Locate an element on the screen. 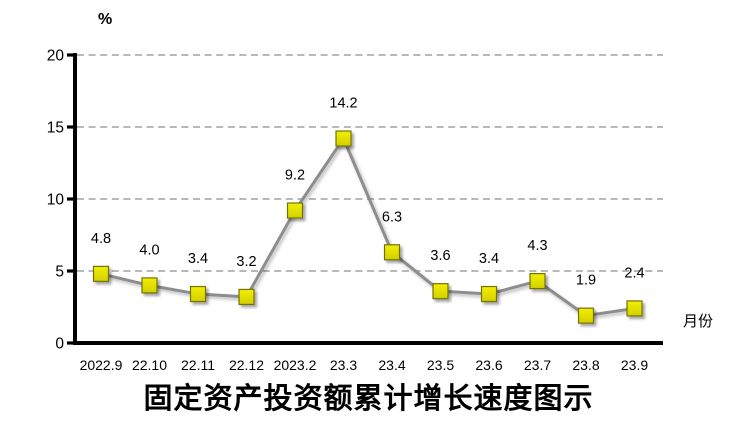 The width and height of the screenshot is (737, 430). data-point-marker-2023.2 is located at coordinates (295, 210).